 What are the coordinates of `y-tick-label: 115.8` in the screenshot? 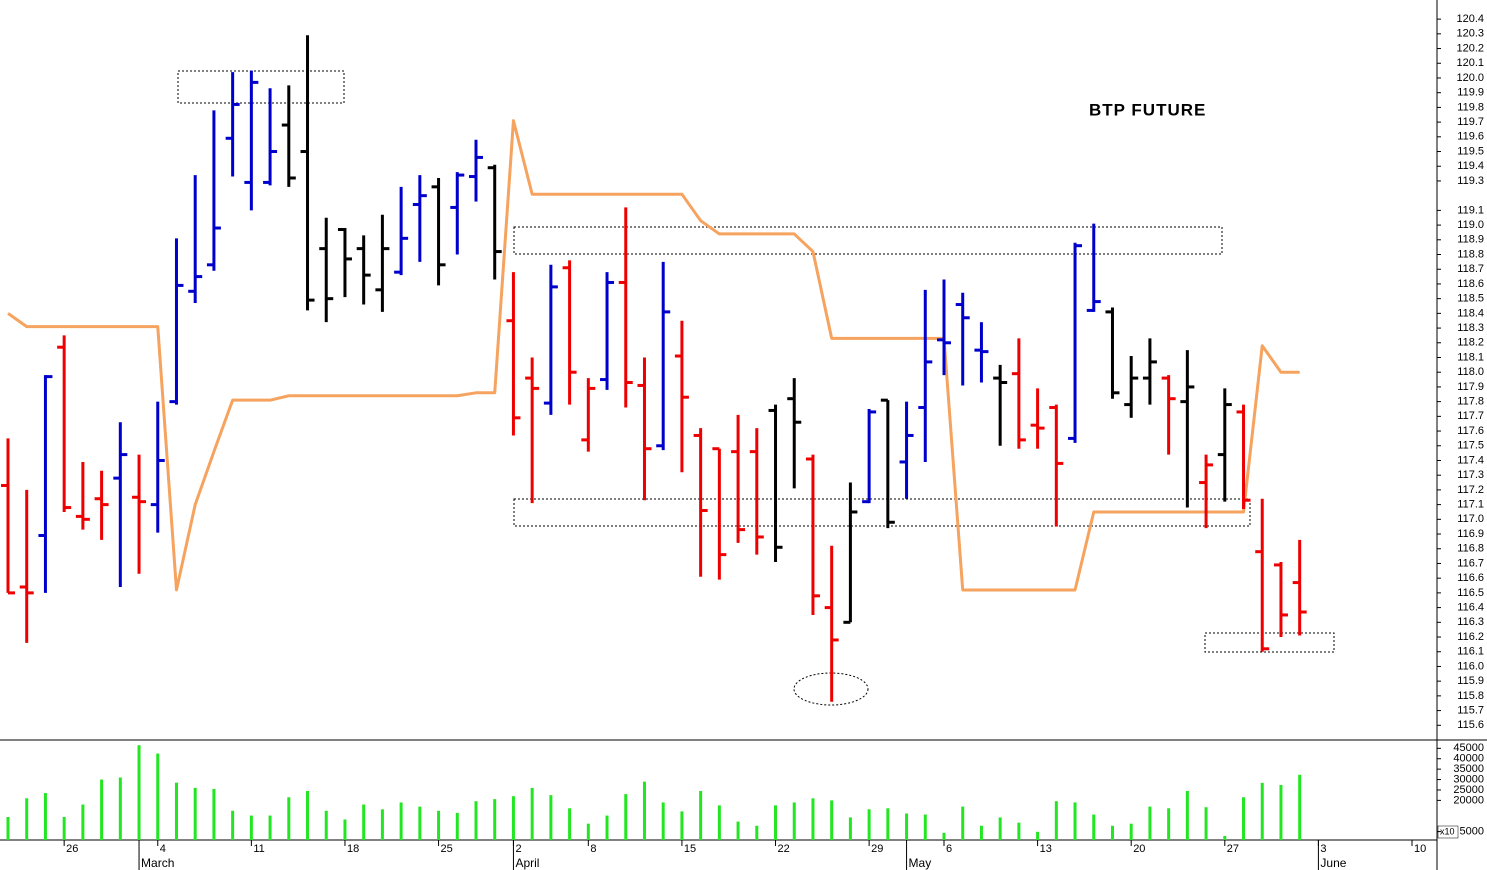 It's located at (1470, 696).